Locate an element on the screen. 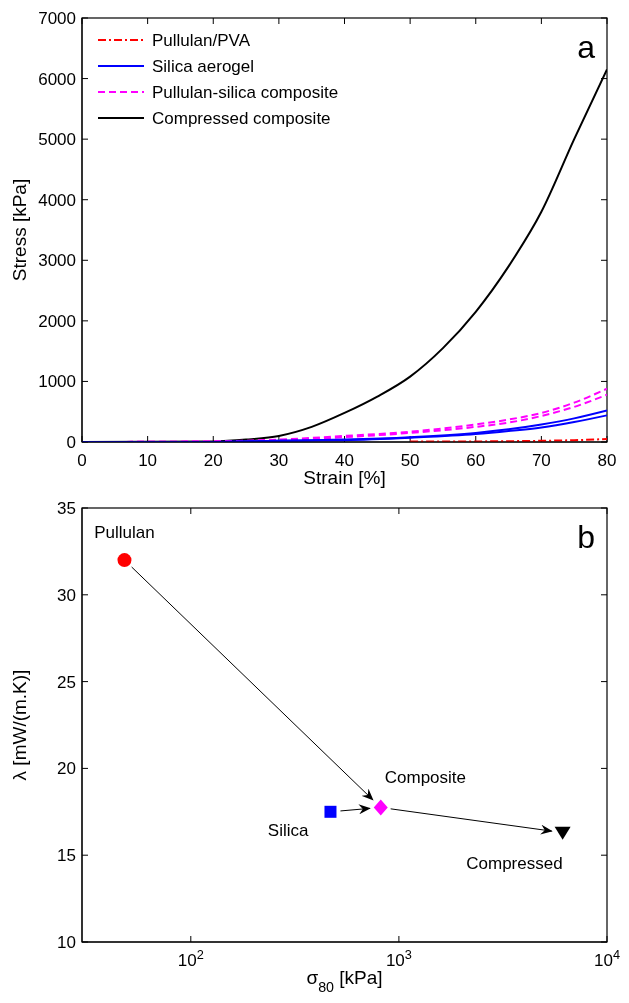 The width and height of the screenshot is (629, 1003). y-tick-label: 1000 is located at coordinates (57, 382).